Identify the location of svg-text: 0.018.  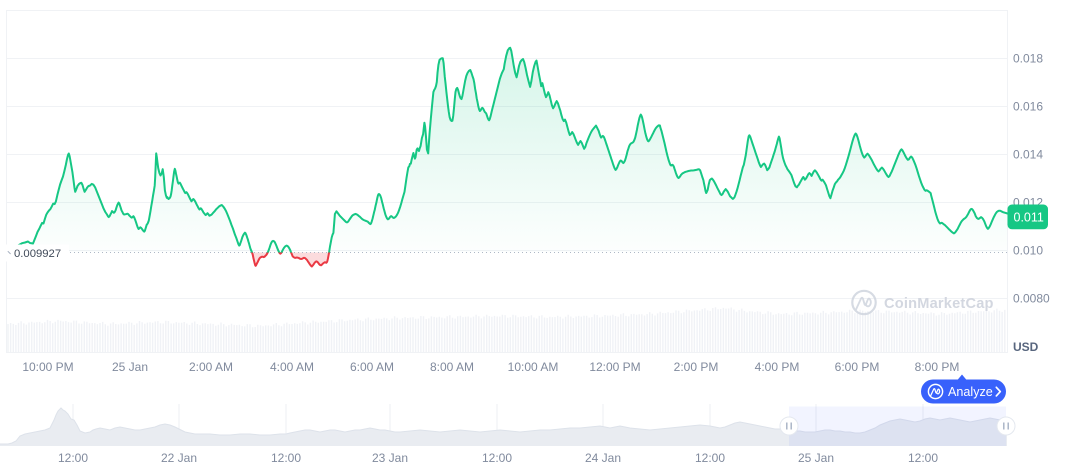
(1028, 59).